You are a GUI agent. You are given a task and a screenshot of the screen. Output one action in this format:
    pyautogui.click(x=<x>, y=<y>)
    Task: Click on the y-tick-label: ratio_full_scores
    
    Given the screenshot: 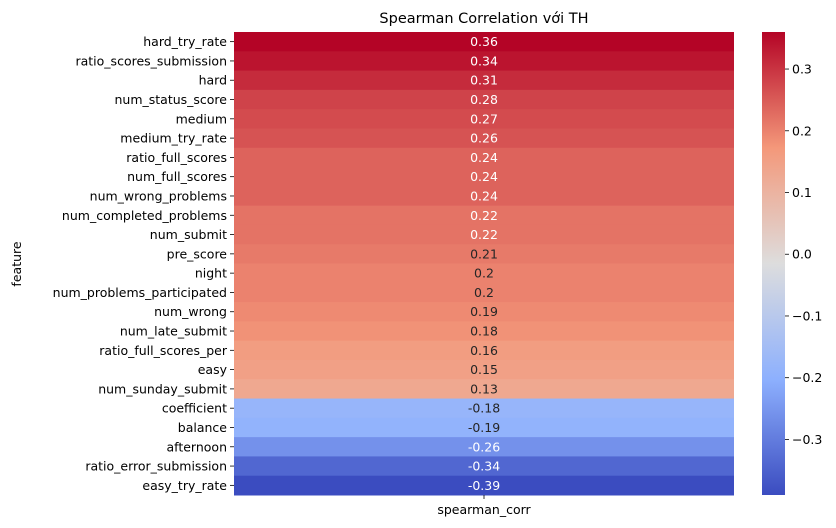 What is the action you would take?
    pyautogui.click(x=176, y=157)
    